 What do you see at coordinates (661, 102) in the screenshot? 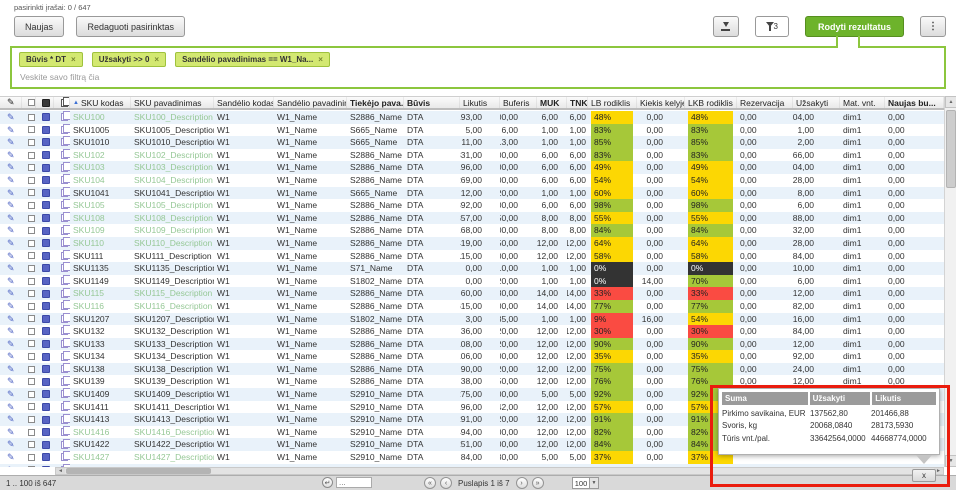
I see `column-header-kiekis: Kiekis kelyje` at bounding box center [661, 102].